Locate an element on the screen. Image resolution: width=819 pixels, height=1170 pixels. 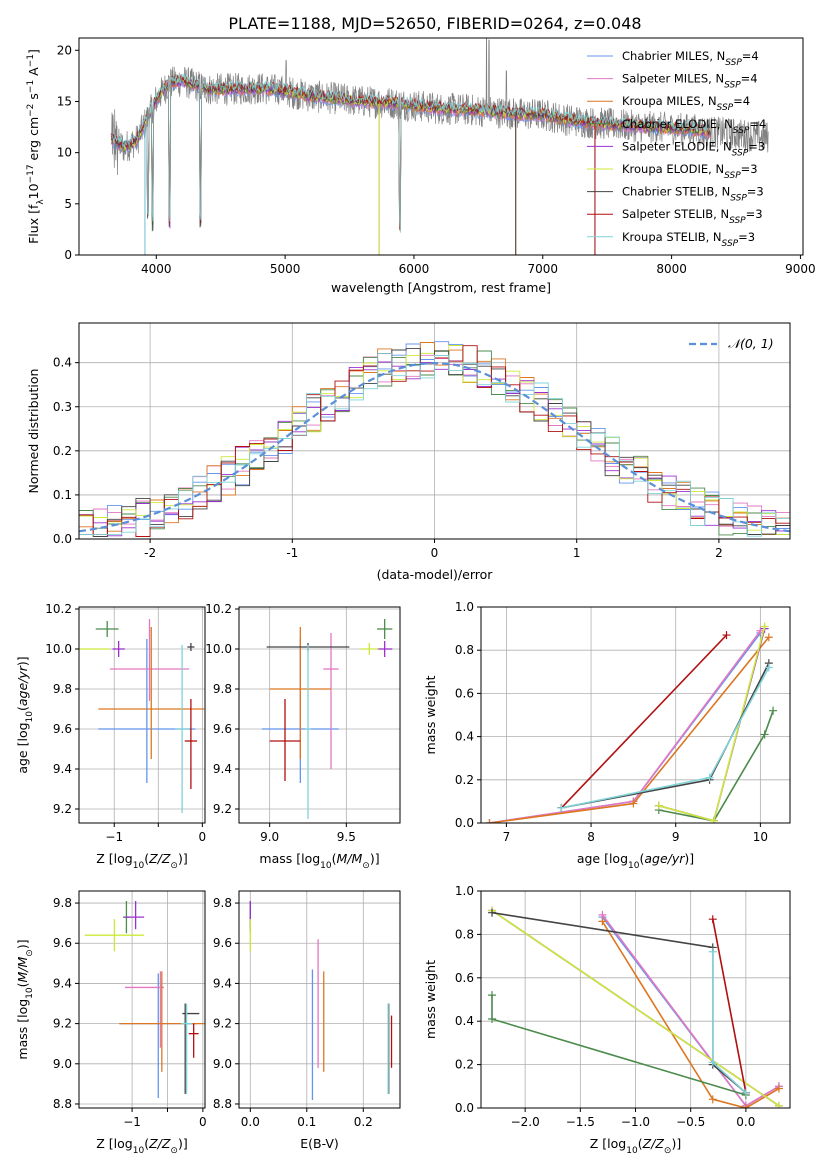
residual-histogram-step is located at coordinates (434, 445).